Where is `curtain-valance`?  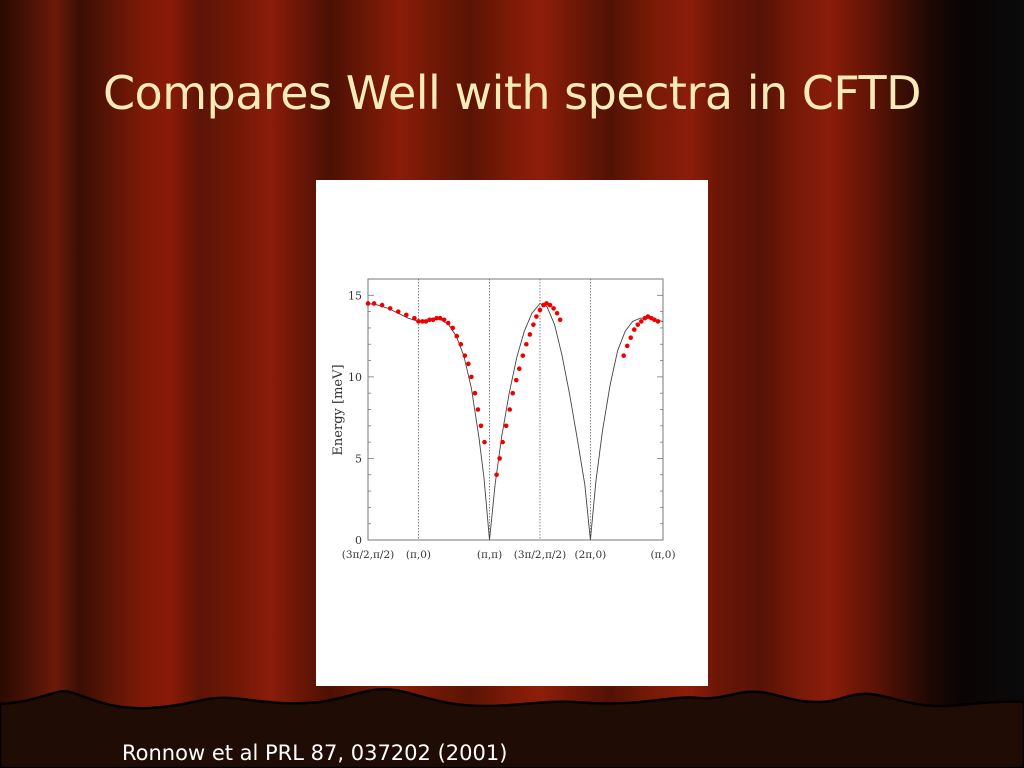
curtain-valance is located at coordinates (512, 727).